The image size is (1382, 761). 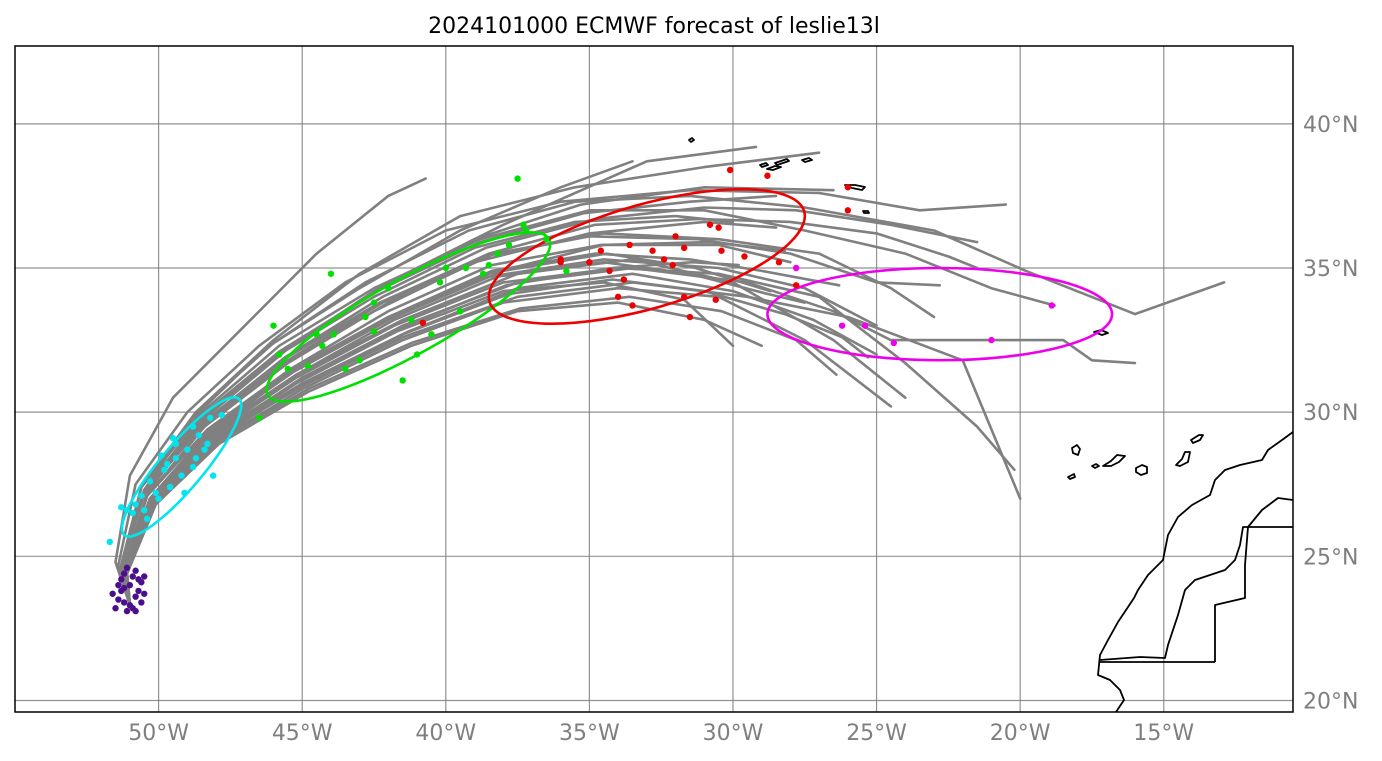 I want to click on lon-tick-label: 15°W, so click(x=1163, y=733).